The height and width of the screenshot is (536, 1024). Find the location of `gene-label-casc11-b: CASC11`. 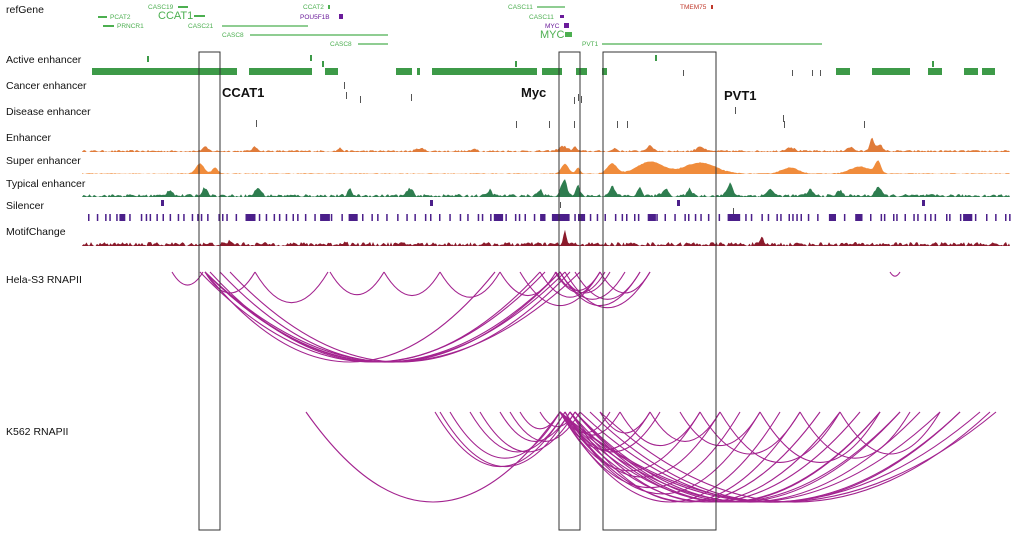

gene-label-casc11-b: CASC11 is located at coordinates (541, 17).